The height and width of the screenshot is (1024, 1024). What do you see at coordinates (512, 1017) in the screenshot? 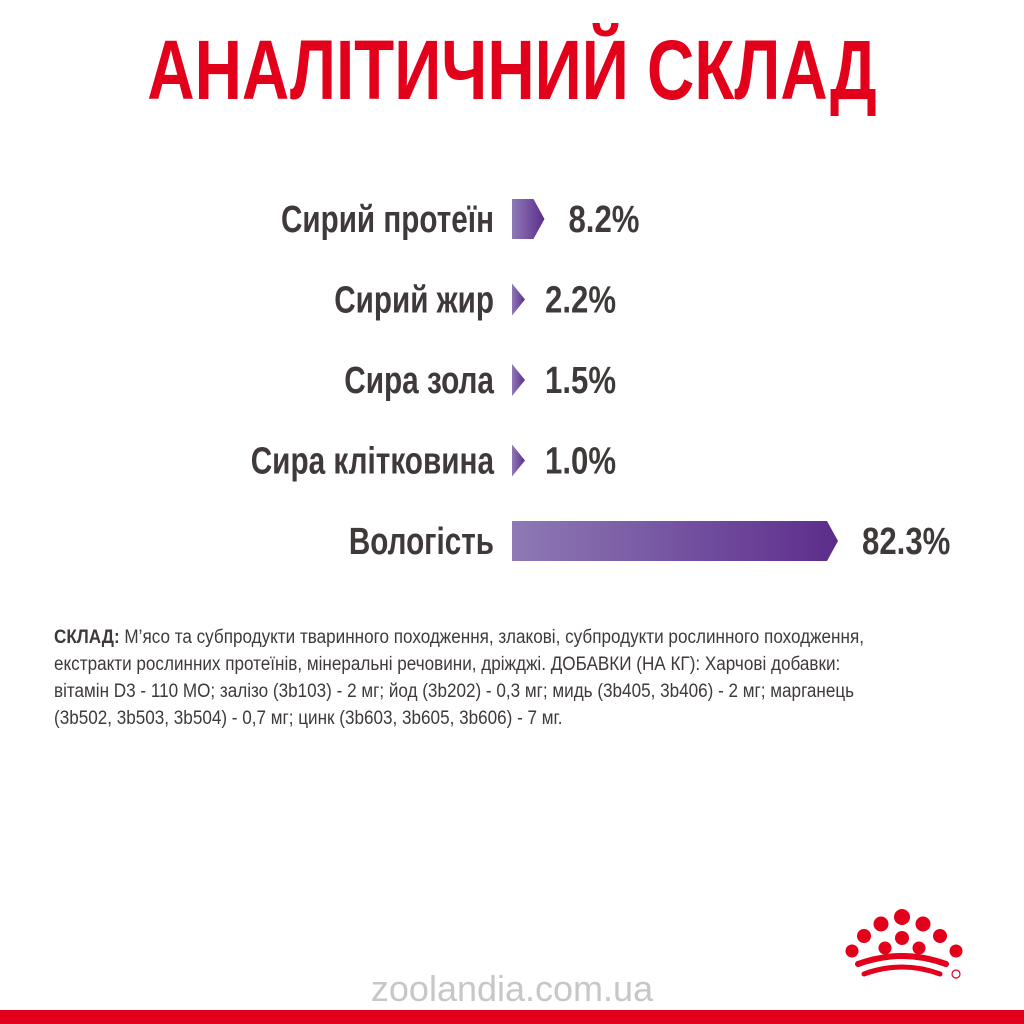
I see `bottom-brand-bar` at bounding box center [512, 1017].